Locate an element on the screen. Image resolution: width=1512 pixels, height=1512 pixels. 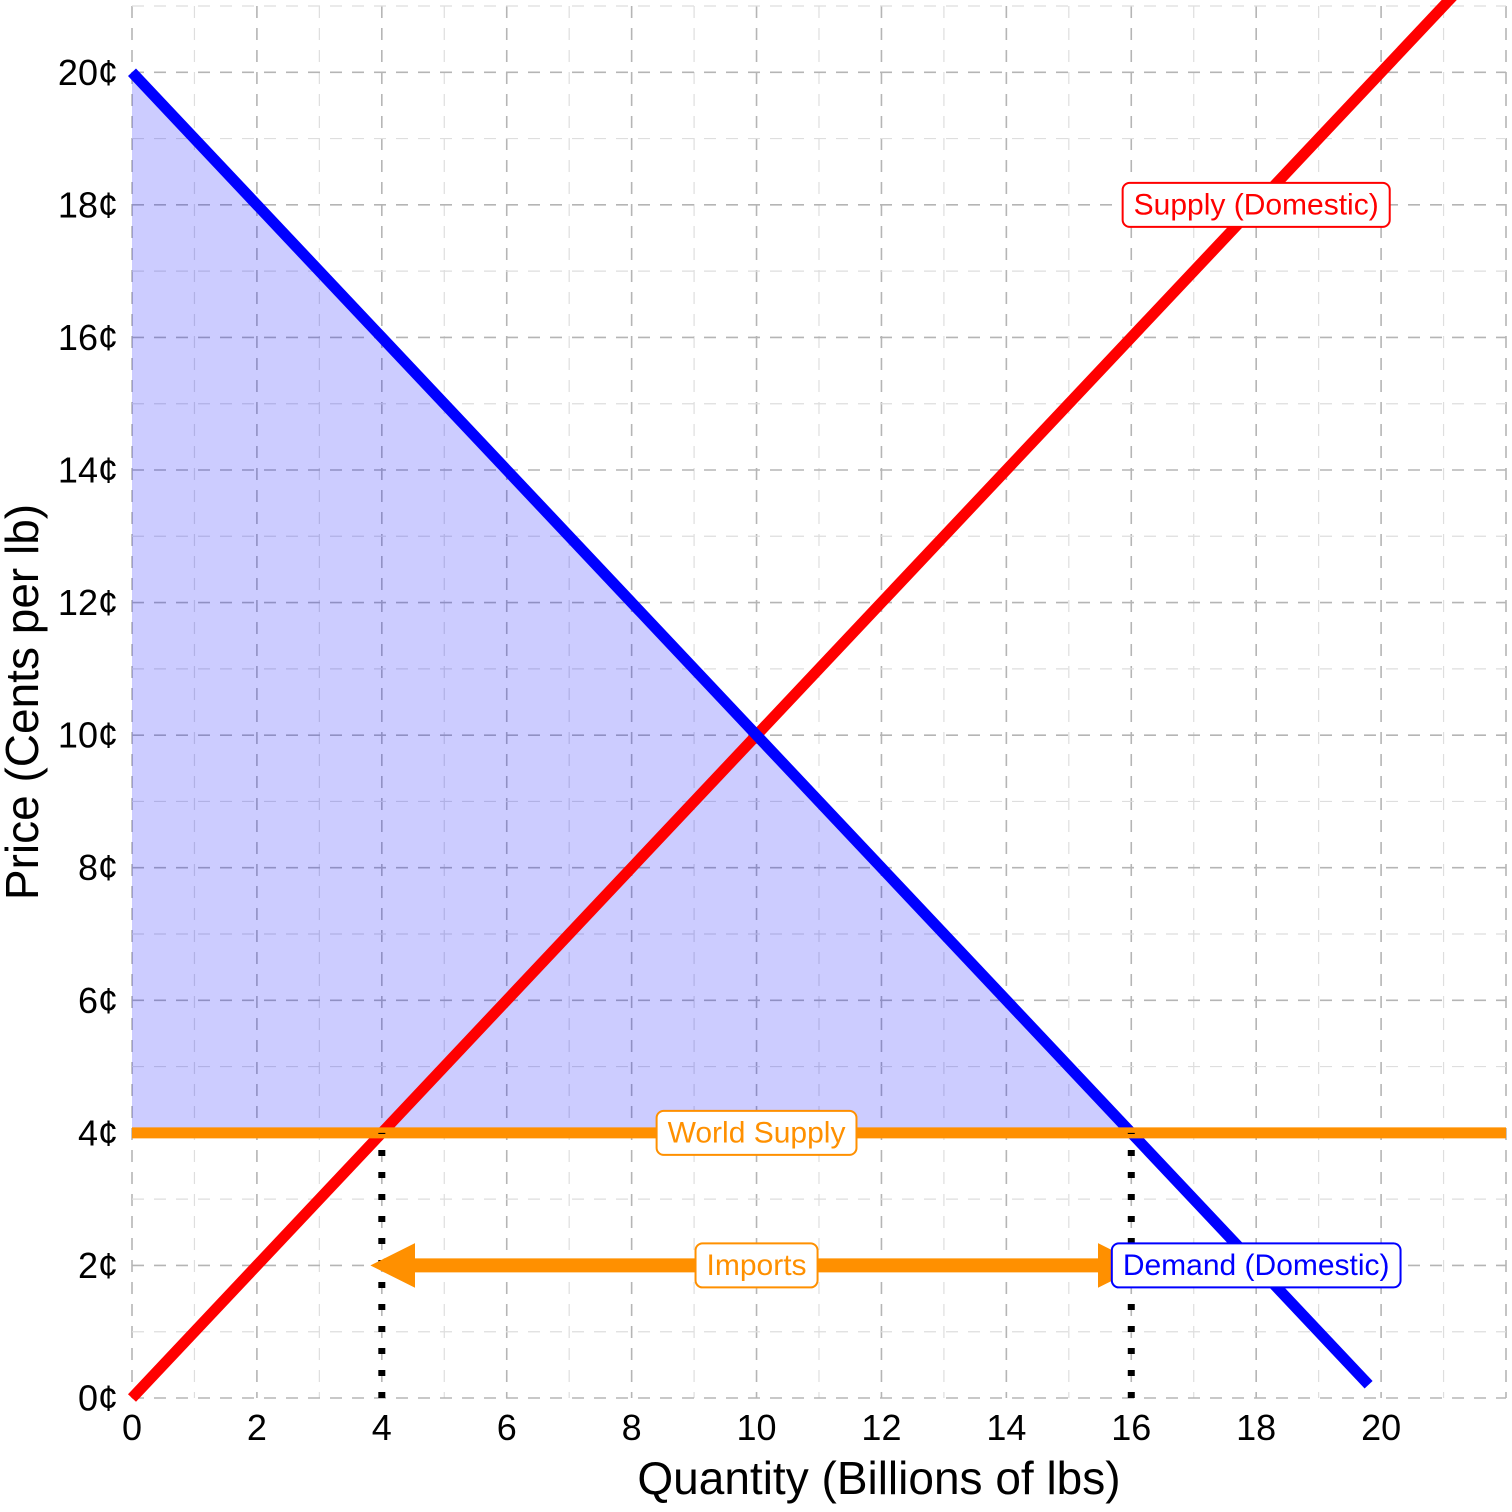
supply-domestic-label-text: Supply (Domestic) is located at coordinates (1256, 204).